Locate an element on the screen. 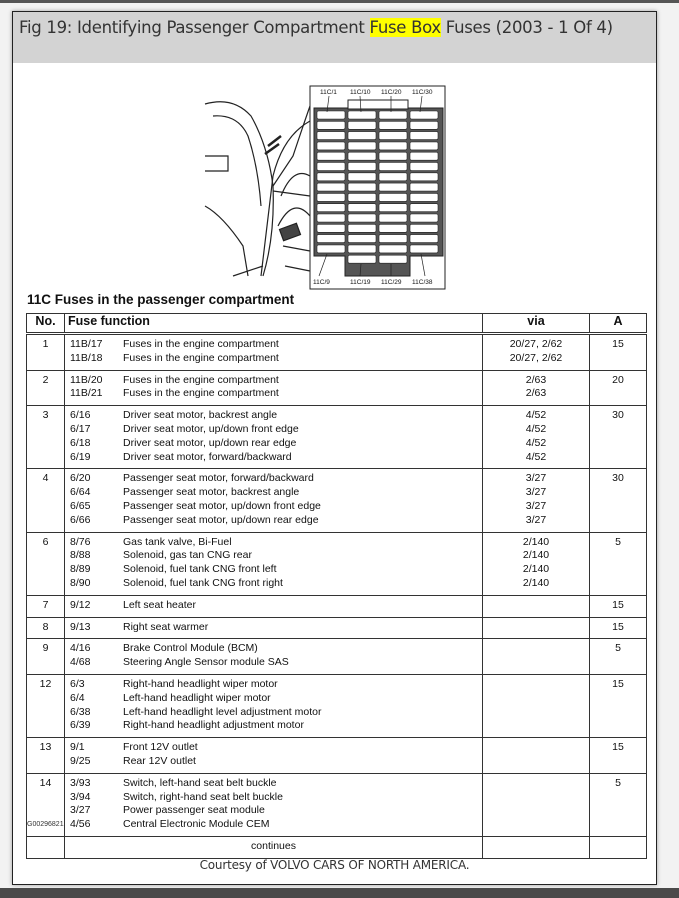 The height and width of the screenshot is (898, 679). function-line: 6/16 Driver seat motor, backrest angle is located at coordinates (273, 416).